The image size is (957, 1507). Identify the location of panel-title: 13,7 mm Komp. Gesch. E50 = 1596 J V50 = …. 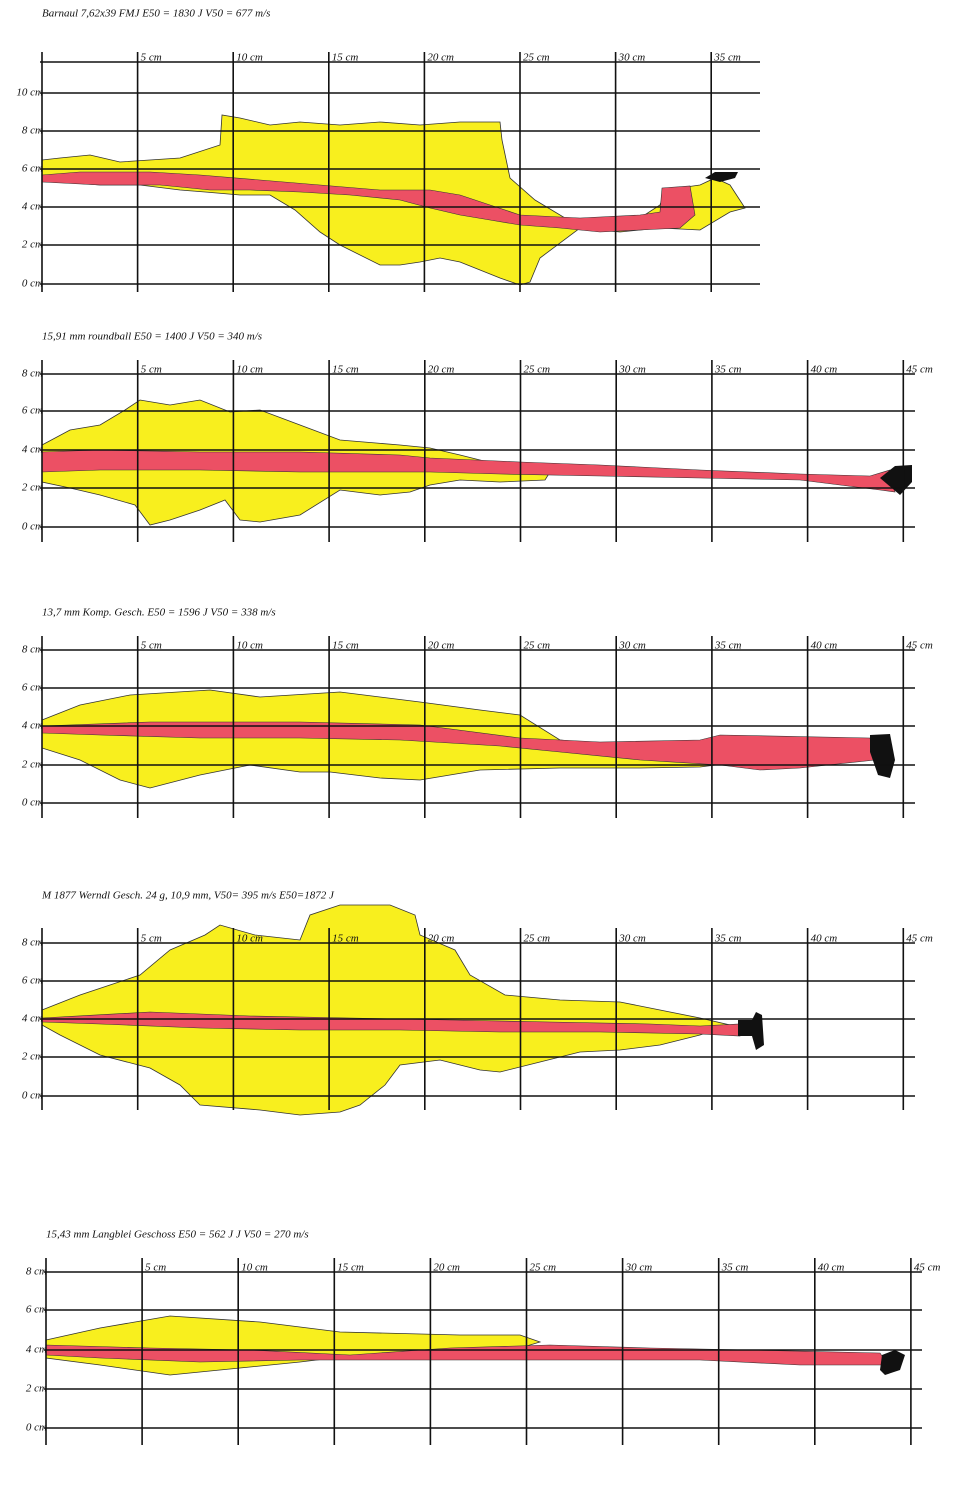
(159, 613).